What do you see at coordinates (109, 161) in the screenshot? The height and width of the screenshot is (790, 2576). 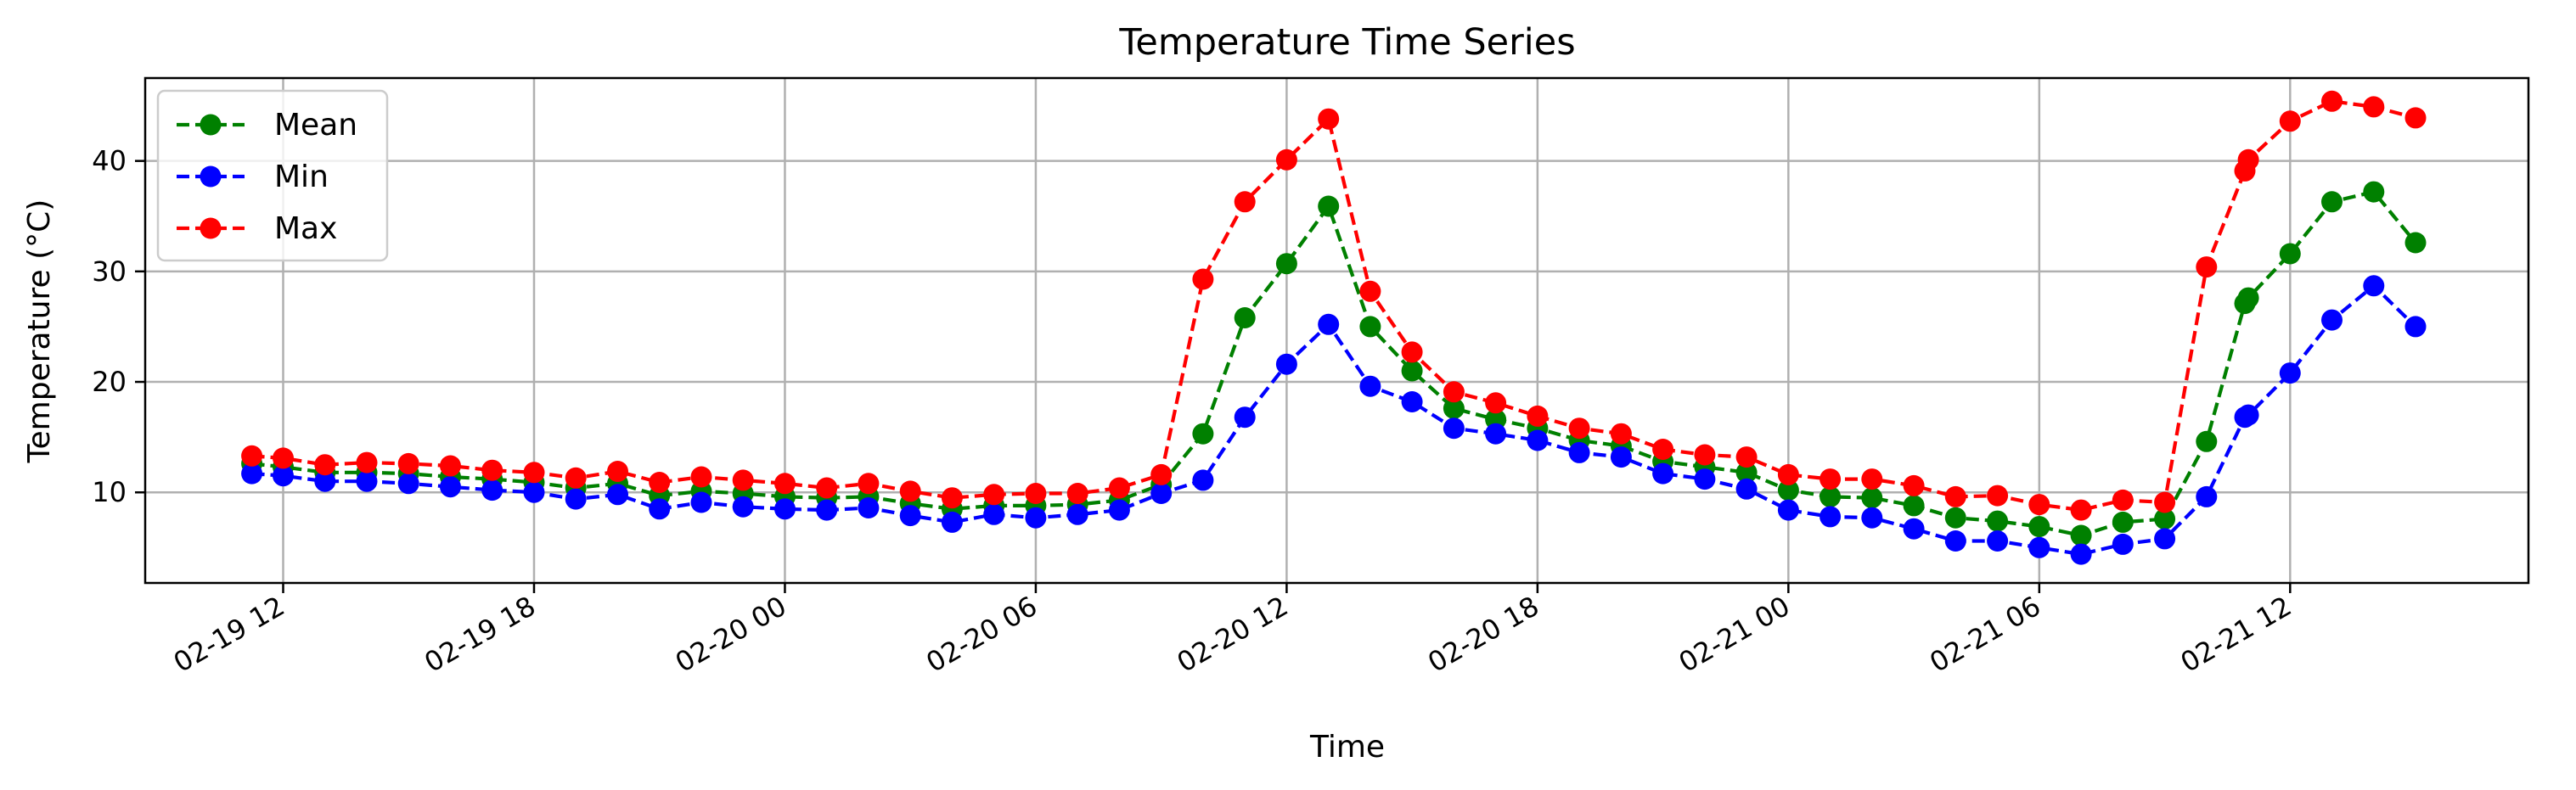 I see `y-tick-label: 40` at bounding box center [109, 161].